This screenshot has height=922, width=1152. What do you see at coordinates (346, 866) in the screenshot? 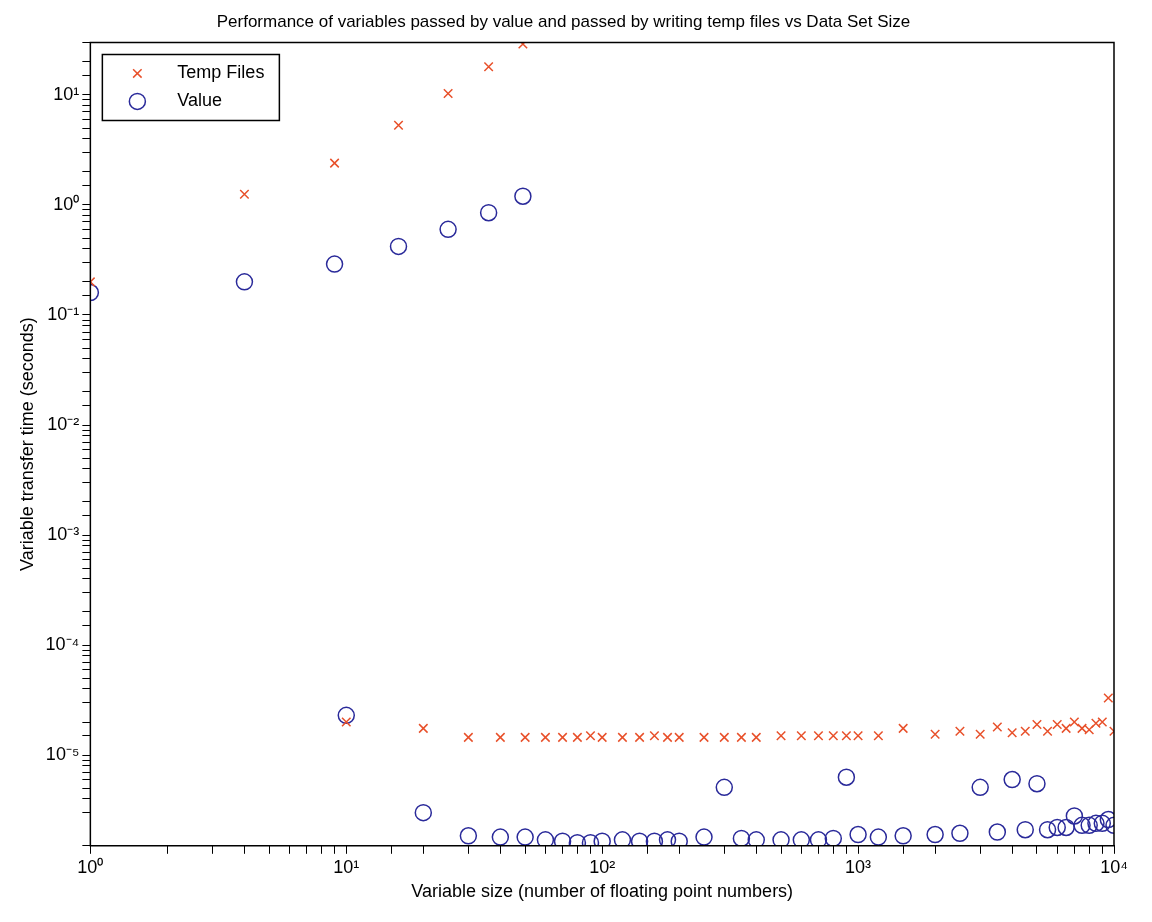
I see `x-tick-label: 10¹` at bounding box center [346, 866].